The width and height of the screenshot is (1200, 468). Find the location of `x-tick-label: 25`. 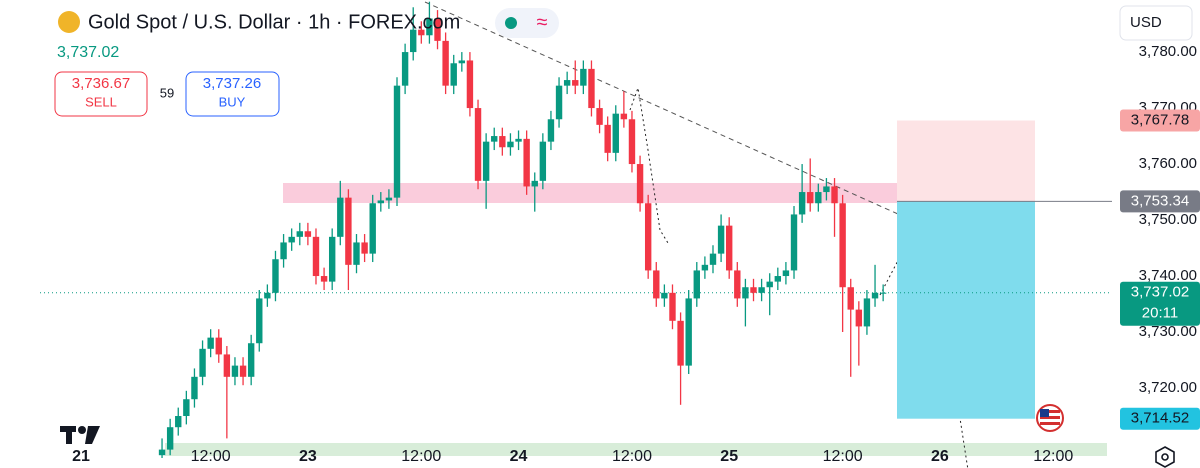

x-tick-label: 25 is located at coordinates (729, 456).